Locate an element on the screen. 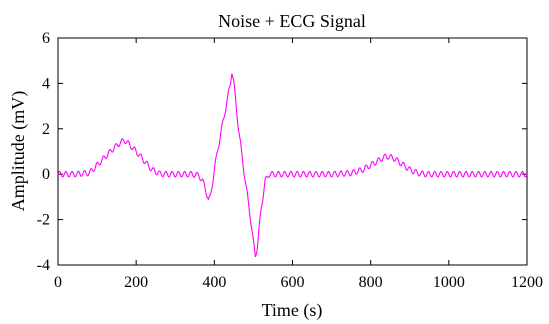 The image size is (549, 324). x-tick-label: 1200 is located at coordinates (527, 282).